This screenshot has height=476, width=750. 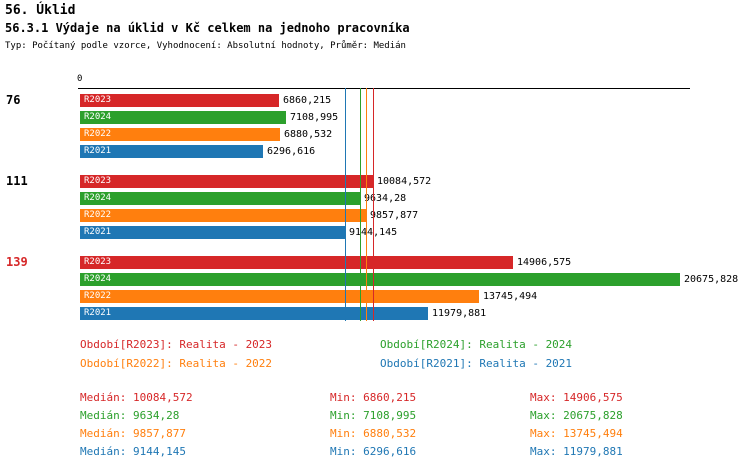 What do you see at coordinates (308, 134) in the screenshot?
I see `bar-value-label: 6880,532` at bounding box center [308, 134].